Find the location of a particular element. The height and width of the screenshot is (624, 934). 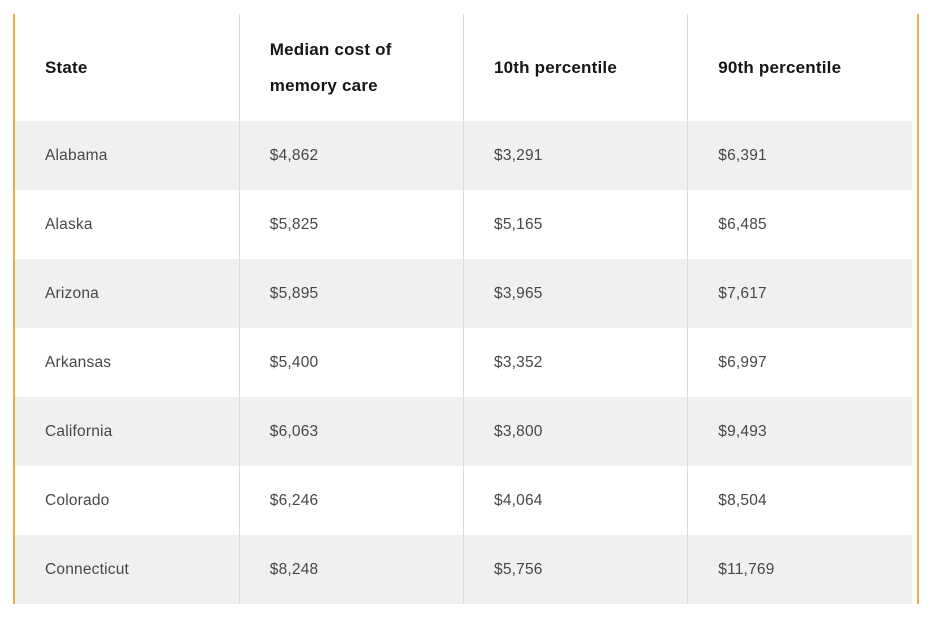

table-row: Connecticut $8,248 $5,756 $11,769 is located at coordinates (463, 569).